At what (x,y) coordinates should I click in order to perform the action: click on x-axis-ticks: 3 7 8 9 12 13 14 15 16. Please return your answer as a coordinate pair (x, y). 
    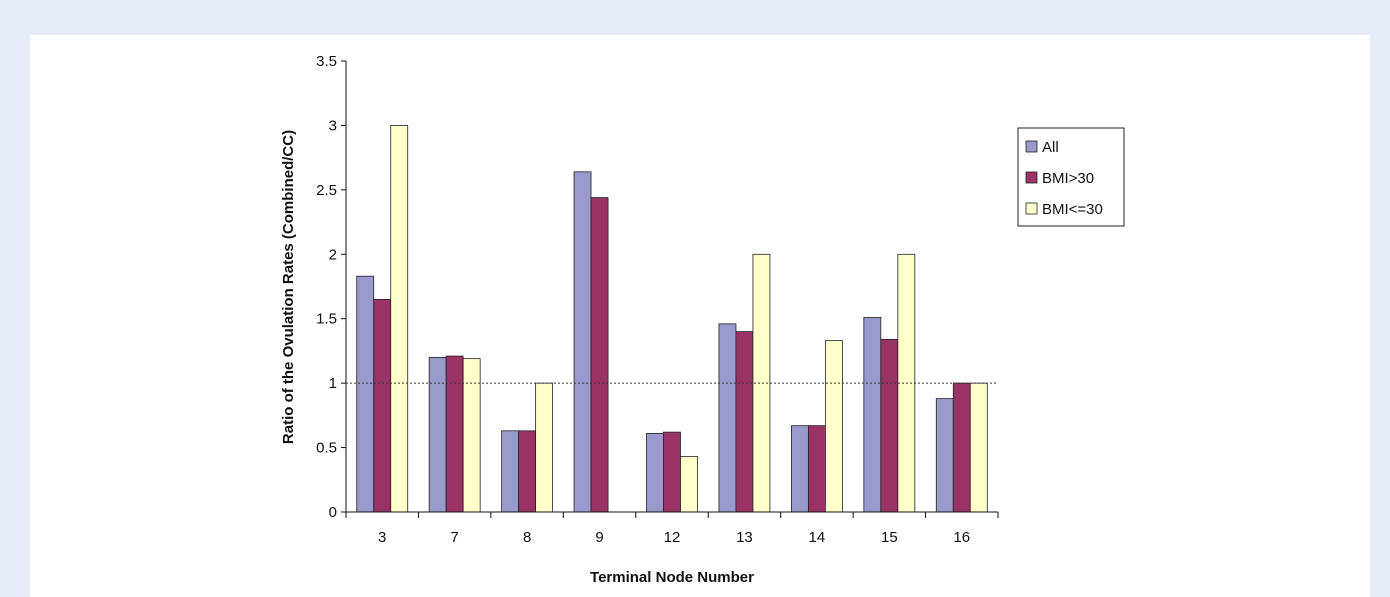
    Looking at the image, I should click on (672, 529).